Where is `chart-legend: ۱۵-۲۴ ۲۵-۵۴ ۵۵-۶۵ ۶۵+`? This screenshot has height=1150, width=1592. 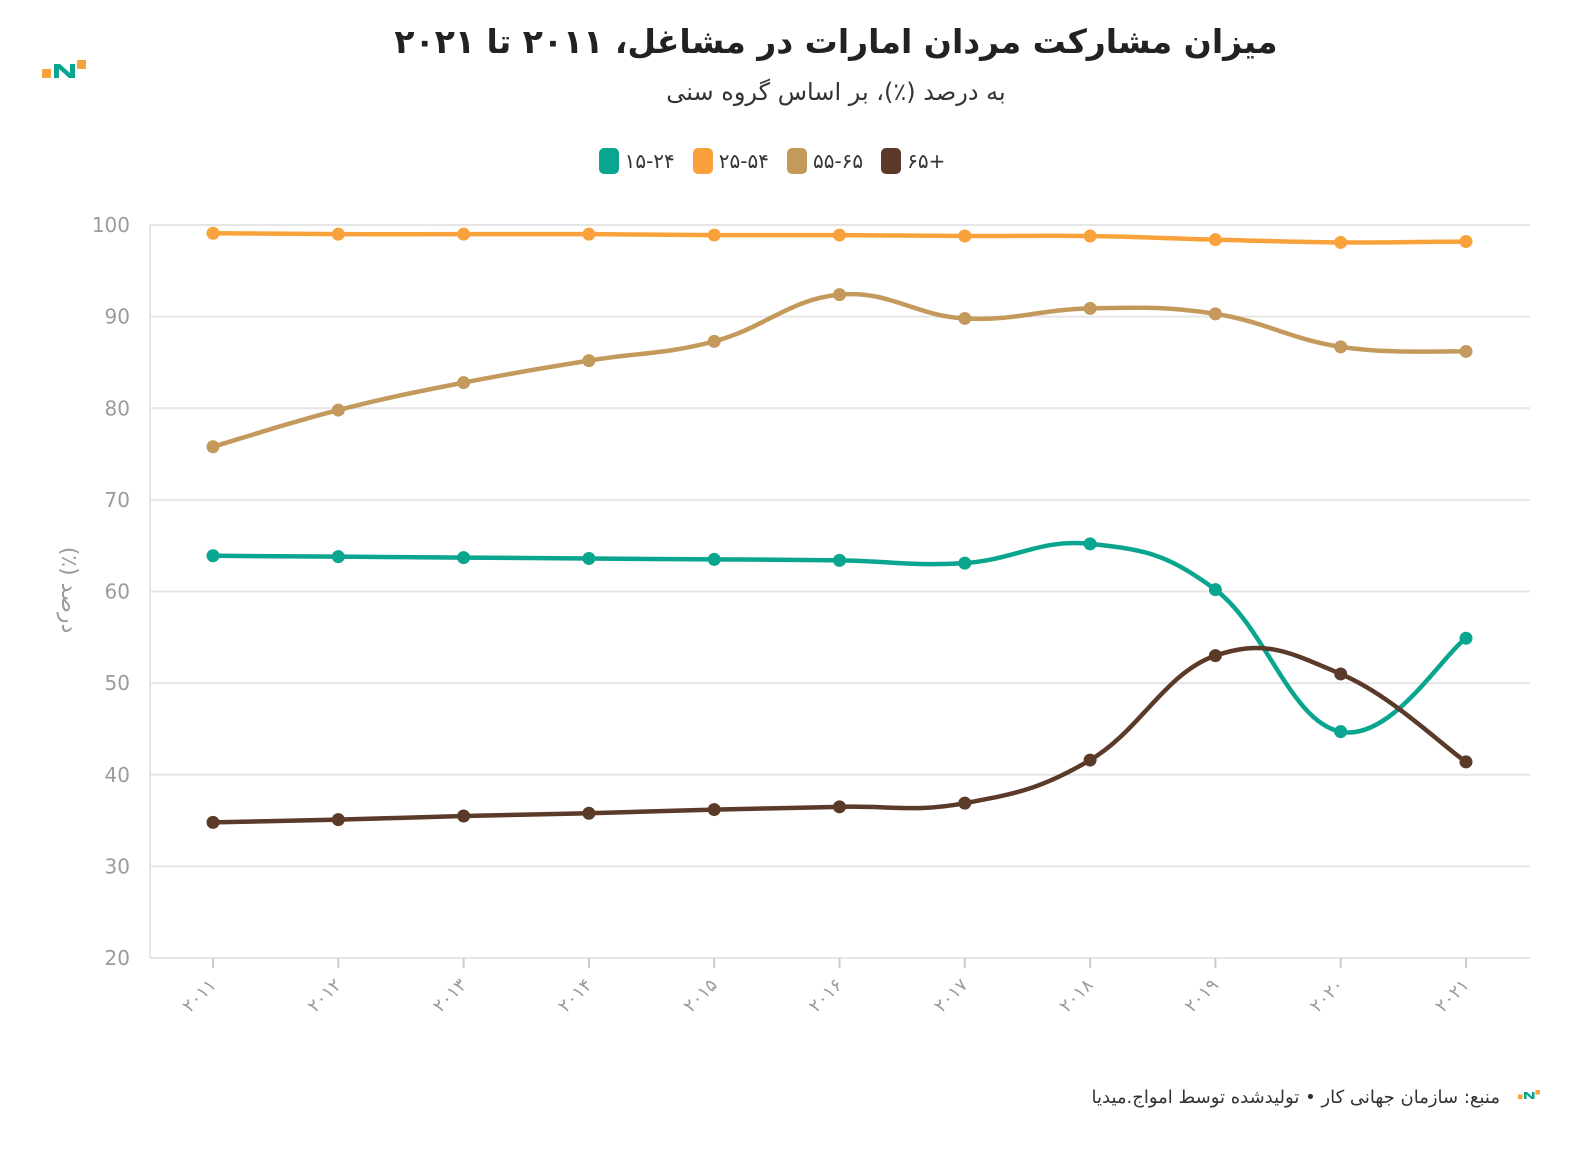 chart-legend: ۱۵-۲۴ ۲۵-۵۴ ۵۵-۶۵ ۶۵+ is located at coordinates (772, 161).